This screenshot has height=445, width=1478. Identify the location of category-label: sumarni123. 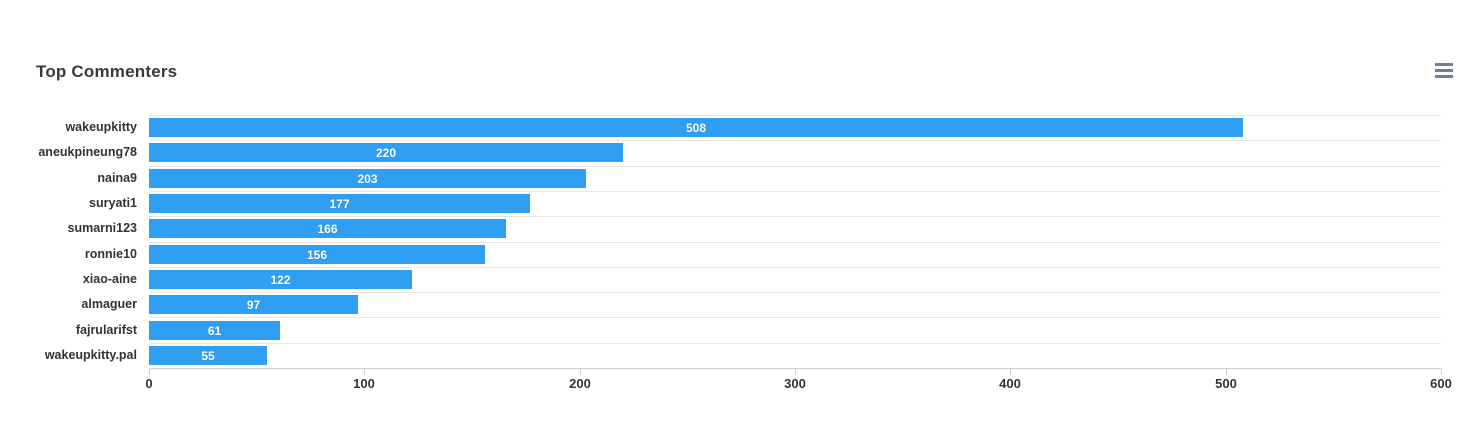
(102, 228).